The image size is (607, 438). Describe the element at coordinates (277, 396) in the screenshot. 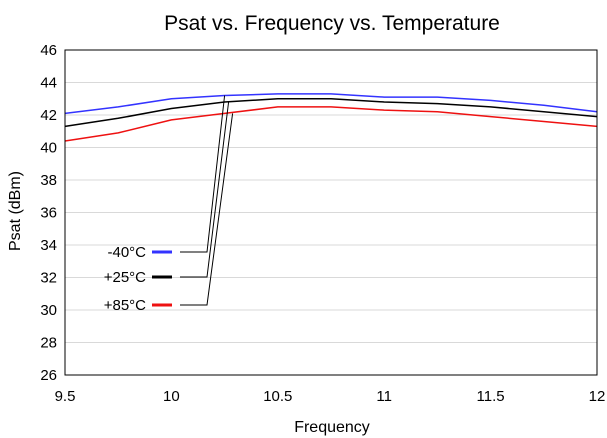

I see `x-tick-label: 10.5` at that location.